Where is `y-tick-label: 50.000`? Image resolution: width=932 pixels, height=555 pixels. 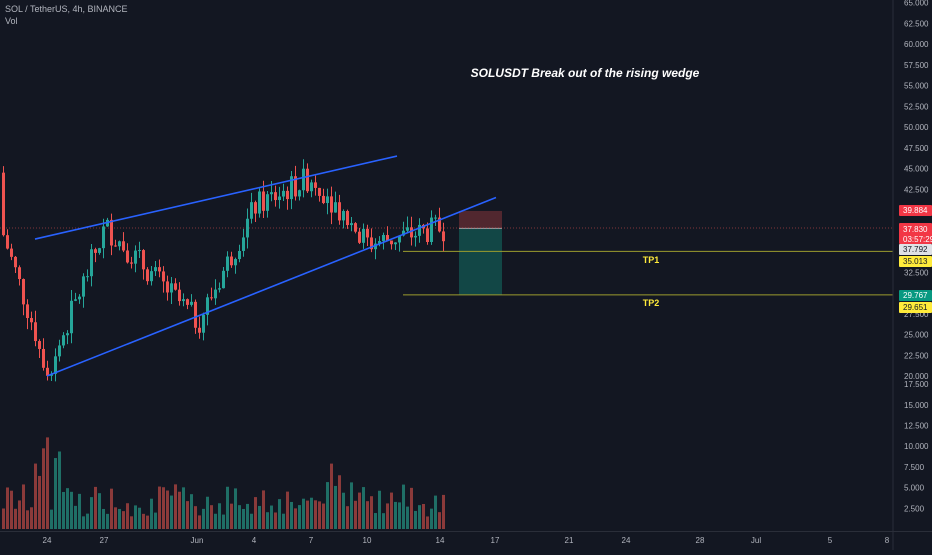
y-tick-label: 50.000 is located at coordinates (916, 127).